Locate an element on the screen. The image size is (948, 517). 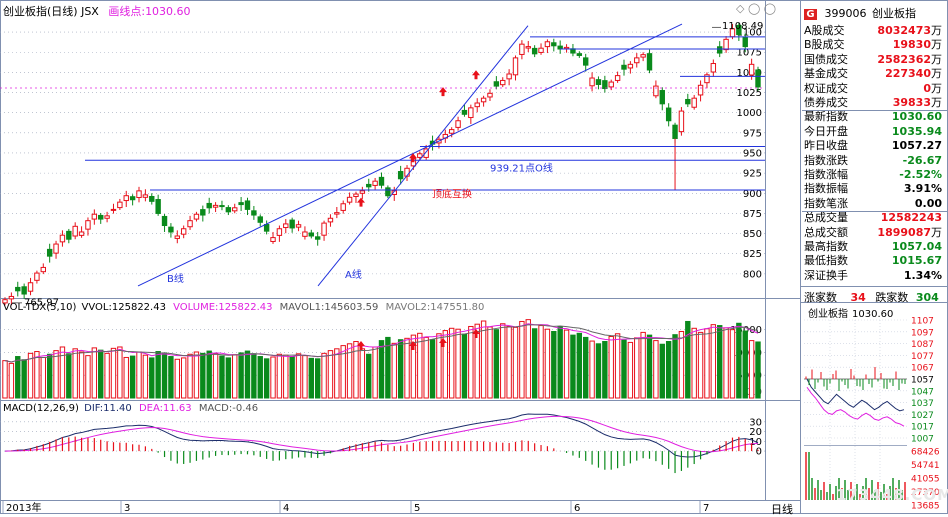
macd-tick-label: 30 is located at coordinates (755, 422).